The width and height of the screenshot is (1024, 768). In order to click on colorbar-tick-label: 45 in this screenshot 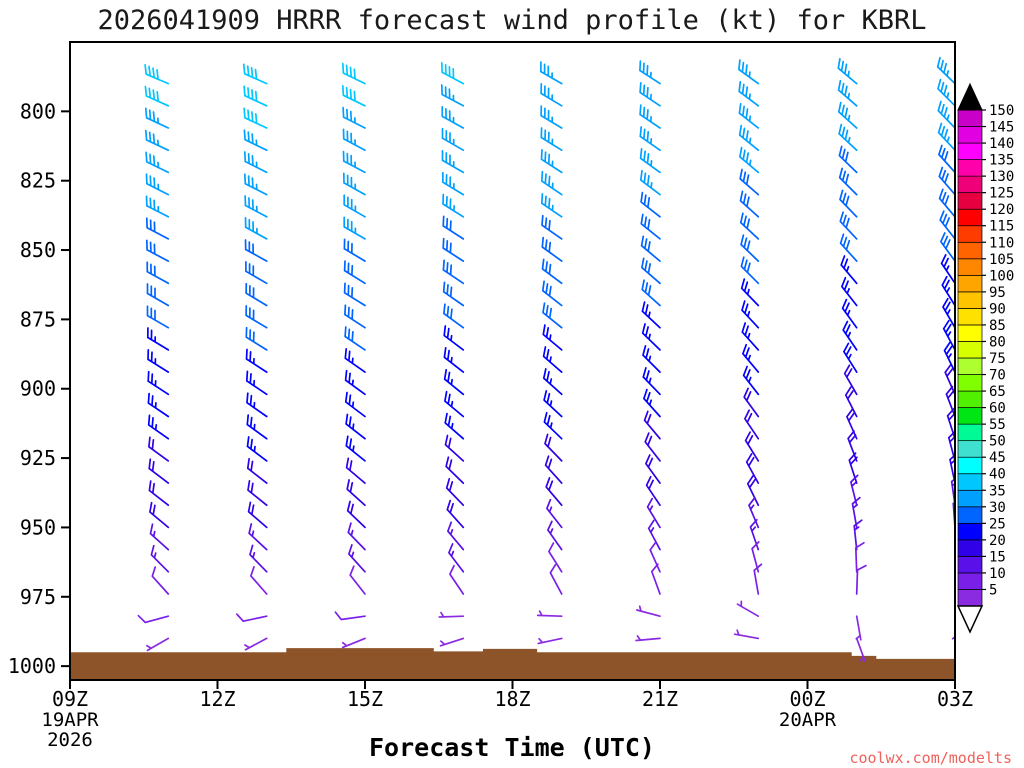, I will do `click(997, 458)`.